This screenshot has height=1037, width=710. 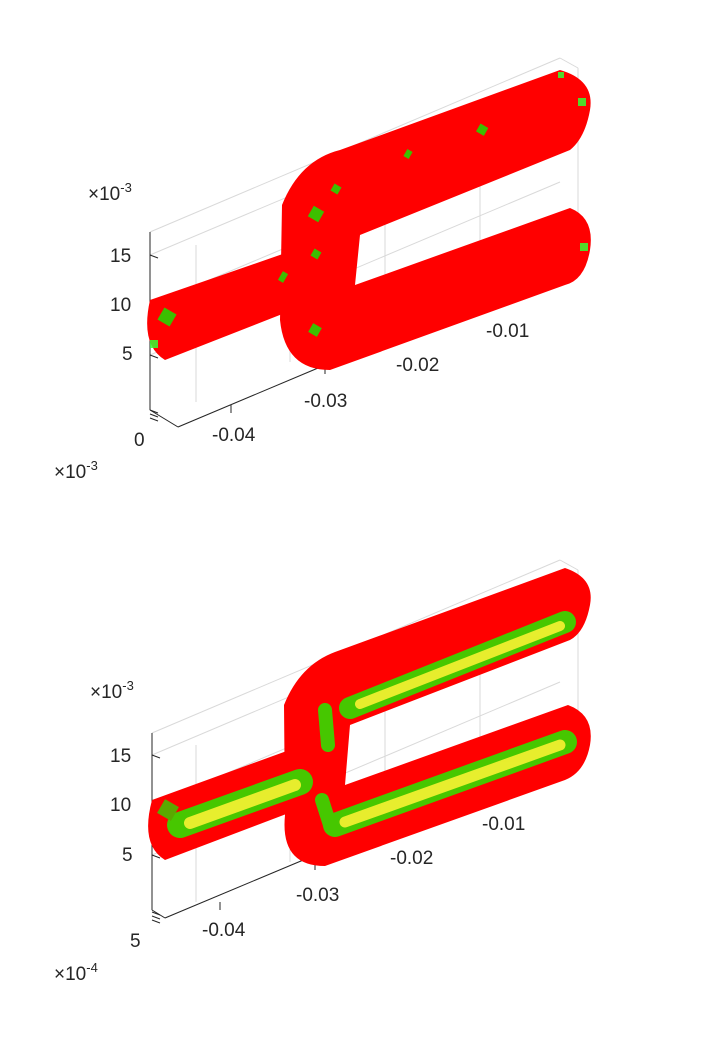 What do you see at coordinates (375, 725) in the screenshot?
I see `tube-core-bottom` at bounding box center [375, 725].